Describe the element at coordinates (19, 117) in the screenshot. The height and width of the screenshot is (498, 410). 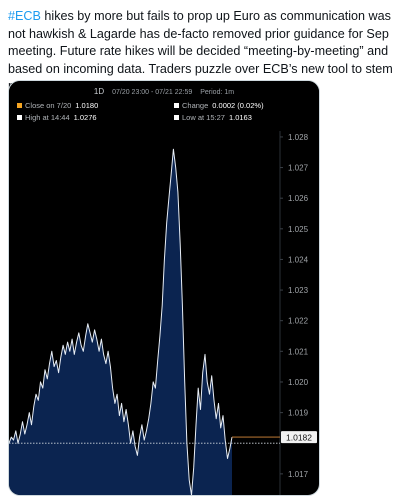
I see `high-marker-icon` at that location.